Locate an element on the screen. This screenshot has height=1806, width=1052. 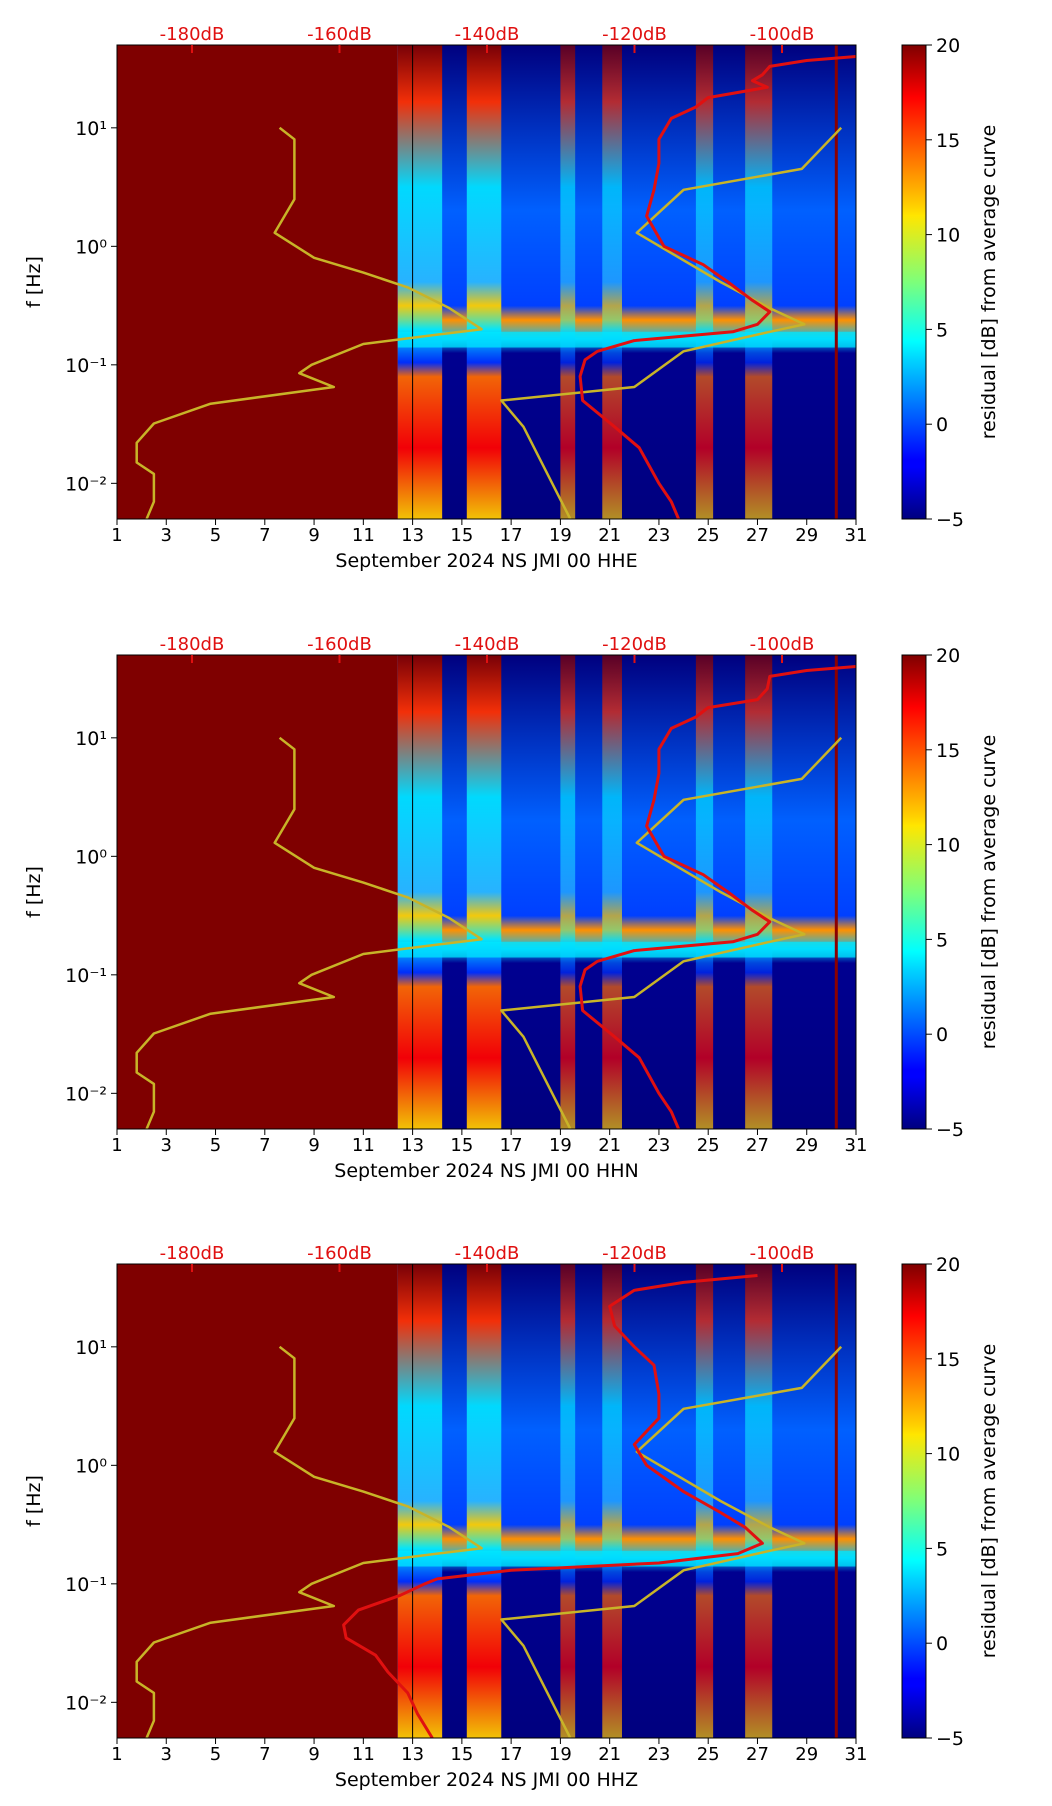
x-axis-label: September 2024 NS JMI 00 HHN is located at coordinates (486, 1171).